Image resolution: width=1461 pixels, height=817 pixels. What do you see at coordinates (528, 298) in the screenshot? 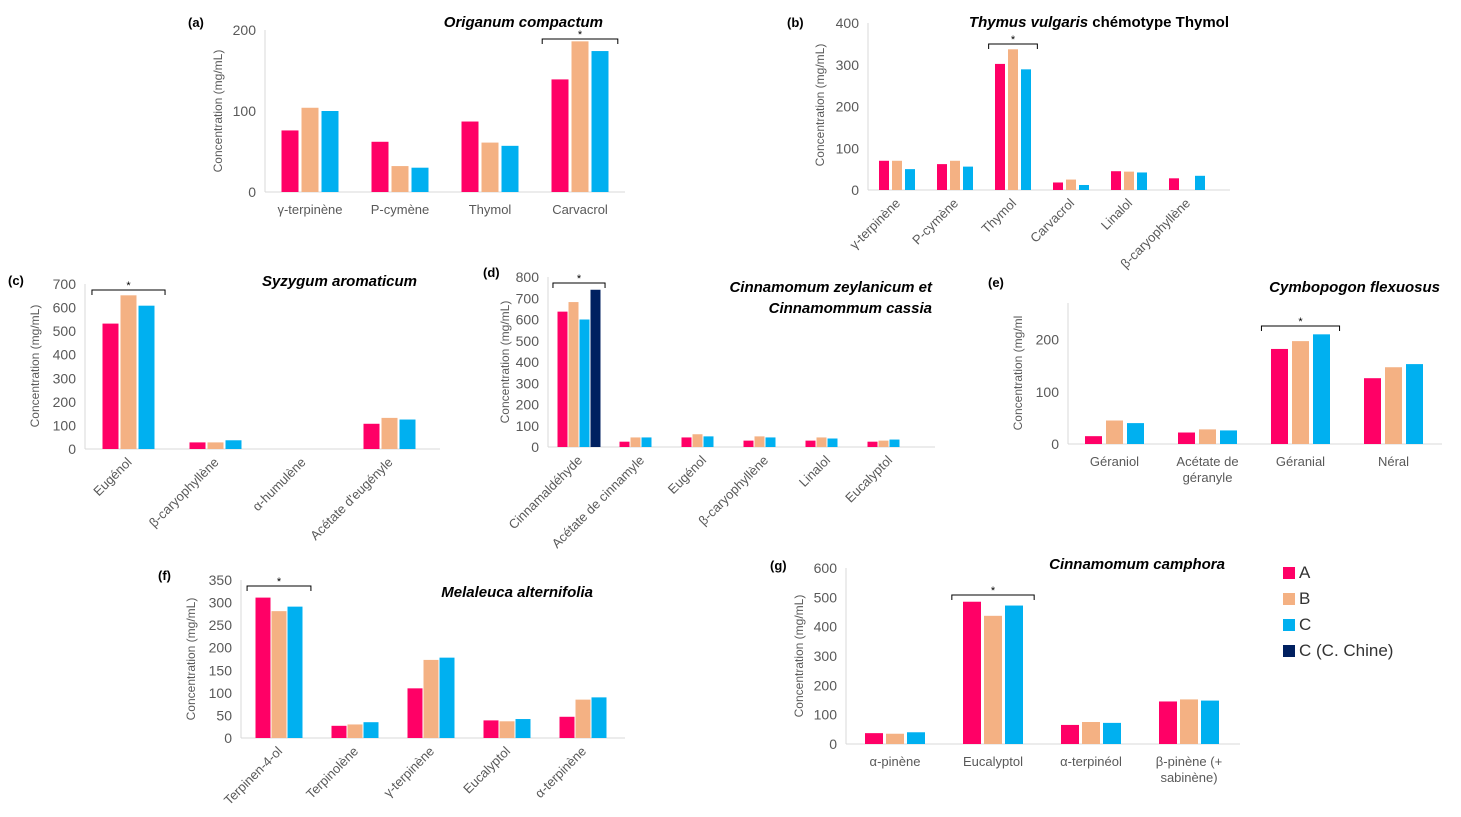
I see `y-tick-label: 700` at bounding box center [528, 298].